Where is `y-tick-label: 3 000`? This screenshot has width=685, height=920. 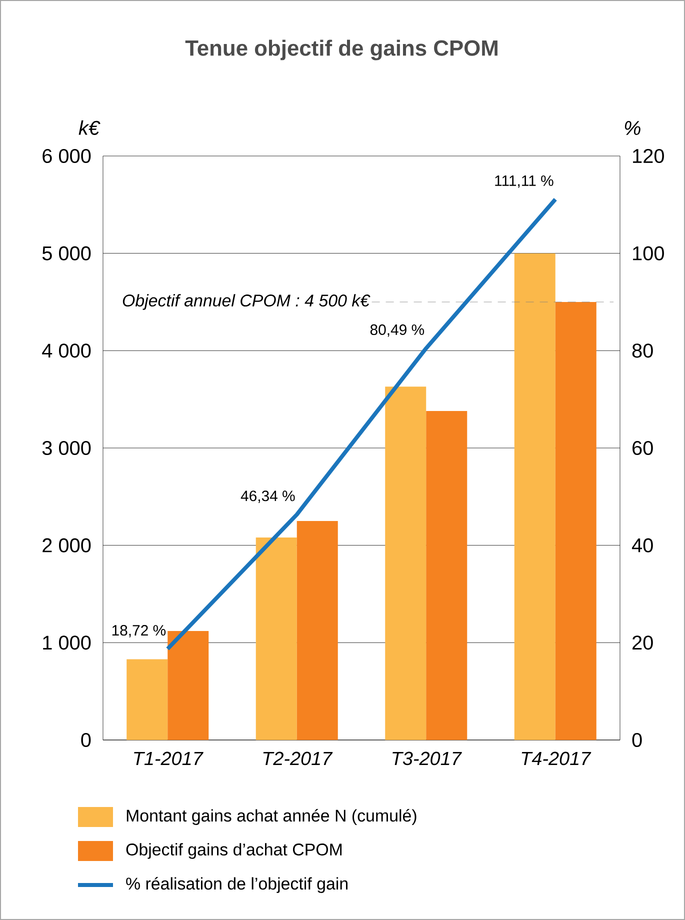 y-tick-label: 3 000 is located at coordinates (66, 448).